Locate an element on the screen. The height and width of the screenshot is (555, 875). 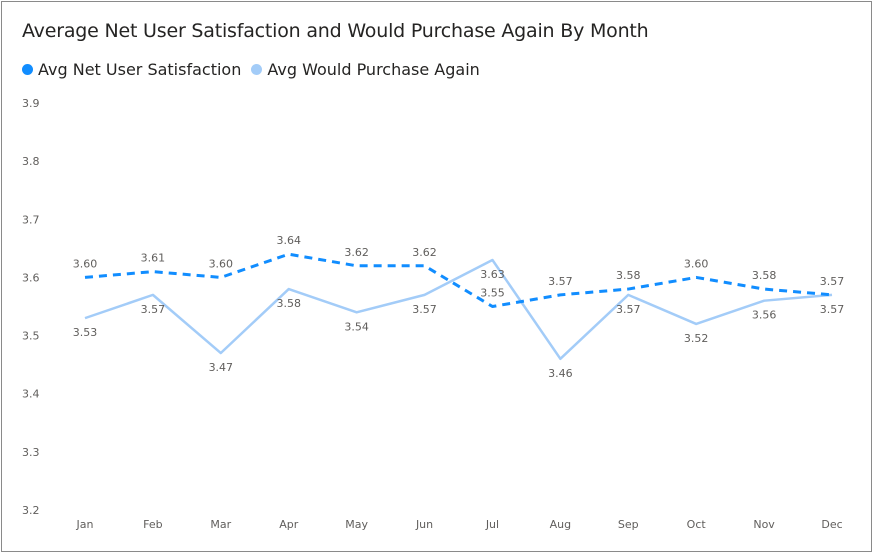
data-label: 3.53 is located at coordinates (85, 332).